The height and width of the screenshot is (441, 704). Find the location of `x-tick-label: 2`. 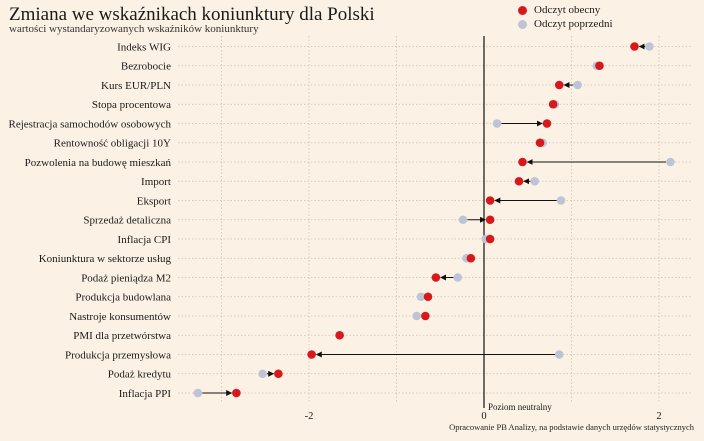

x-tick-label: 2 is located at coordinates (658, 416).